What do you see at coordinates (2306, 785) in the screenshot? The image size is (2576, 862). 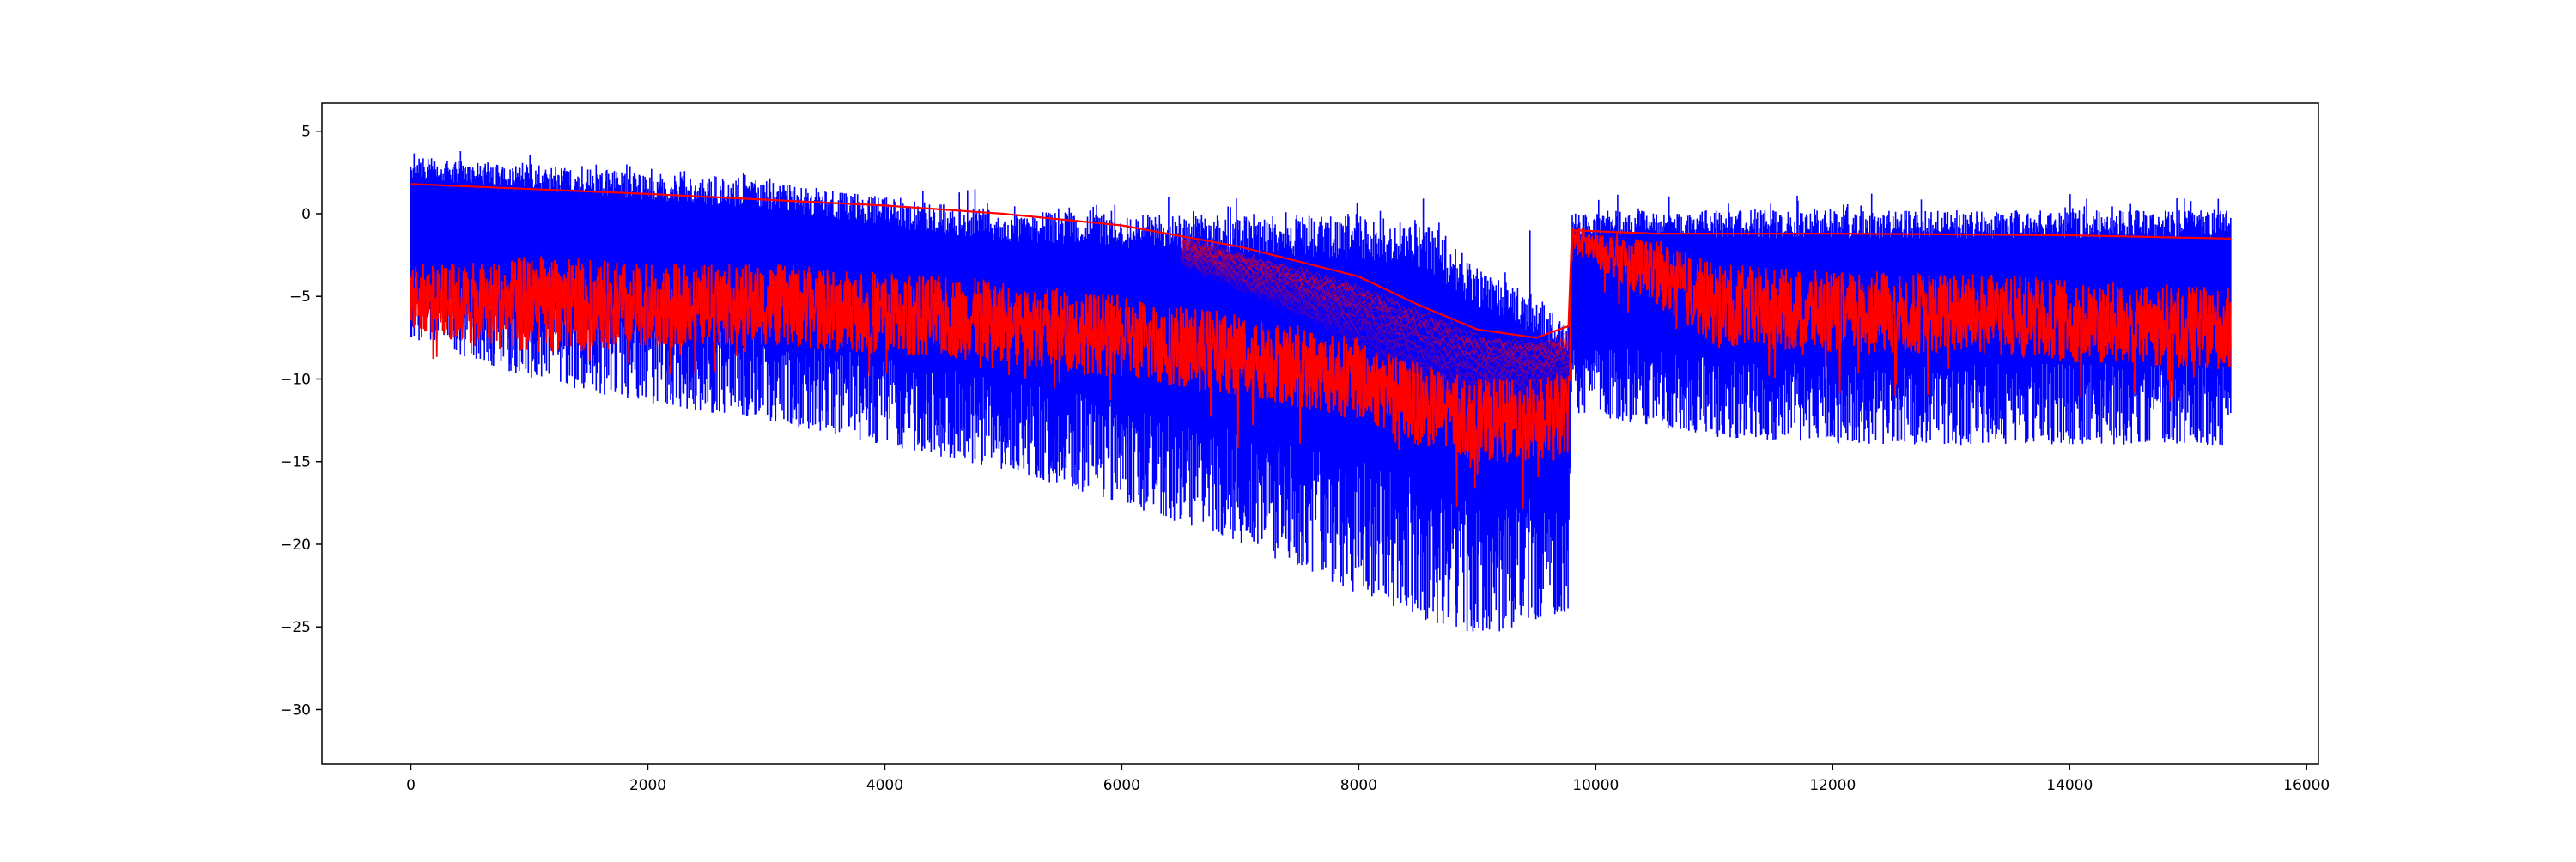 I see `x-tick-label: 16000` at bounding box center [2306, 785].